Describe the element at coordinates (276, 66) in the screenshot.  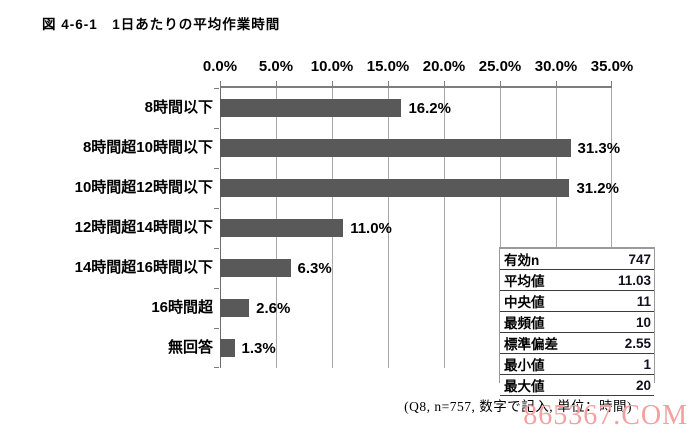
I see `x-tick-label: 5.0%` at that location.